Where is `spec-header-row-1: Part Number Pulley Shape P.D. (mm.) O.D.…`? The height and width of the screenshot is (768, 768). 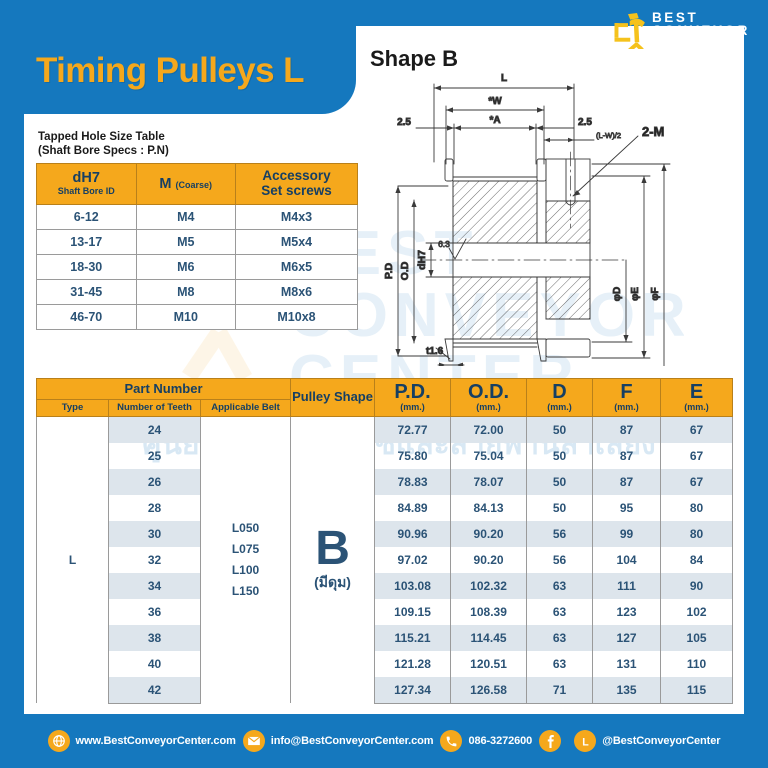
spec-header-row-1: Part Number Pulley Shape P.D. (mm.) O.D.… is located at coordinates (384, 397).